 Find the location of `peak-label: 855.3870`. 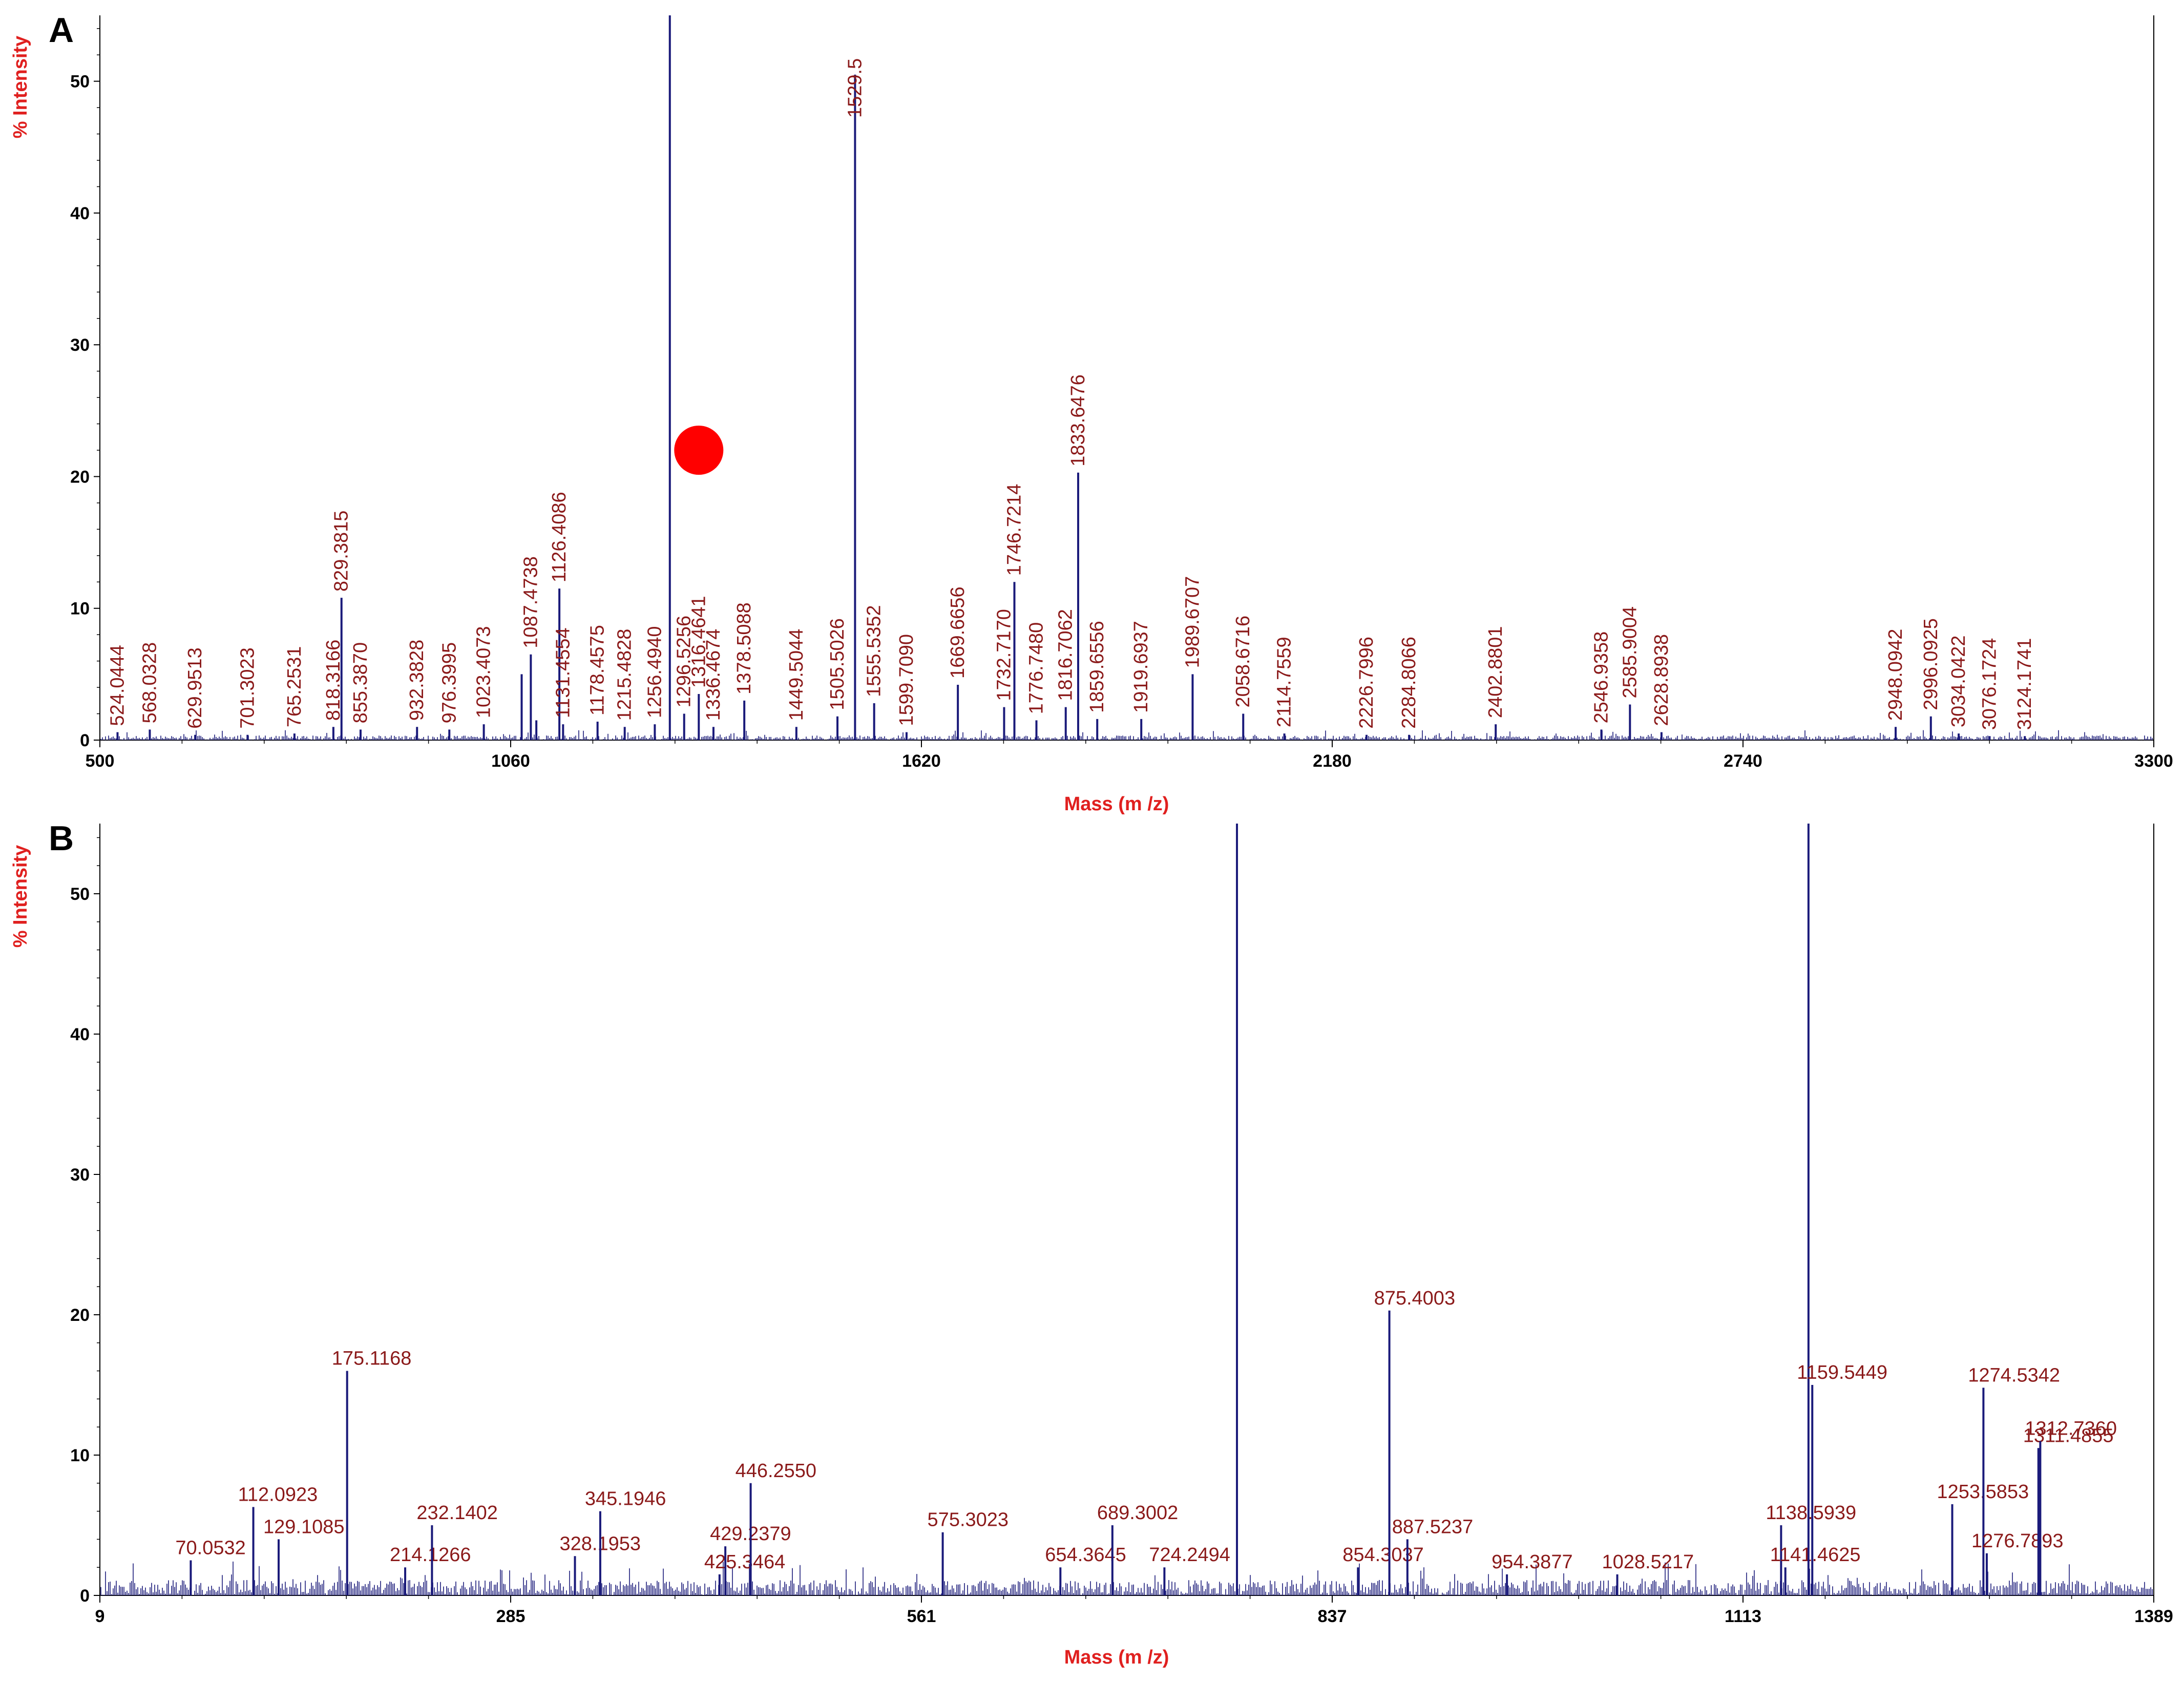

peak-label: 855.3870 is located at coordinates (360, 683).